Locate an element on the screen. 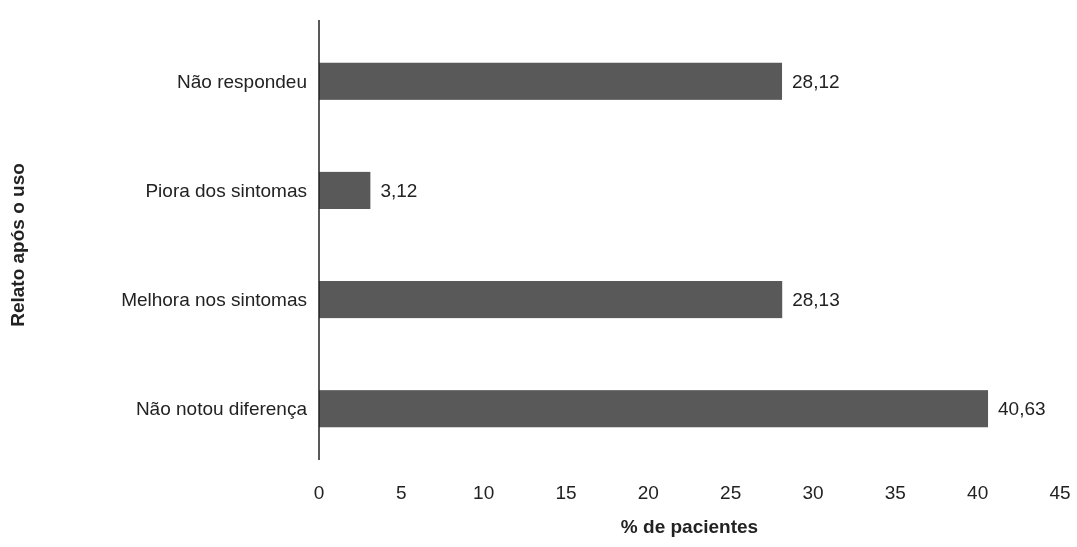 The image size is (1077, 547). data-label: 28,13 is located at coordinates (816, 300).